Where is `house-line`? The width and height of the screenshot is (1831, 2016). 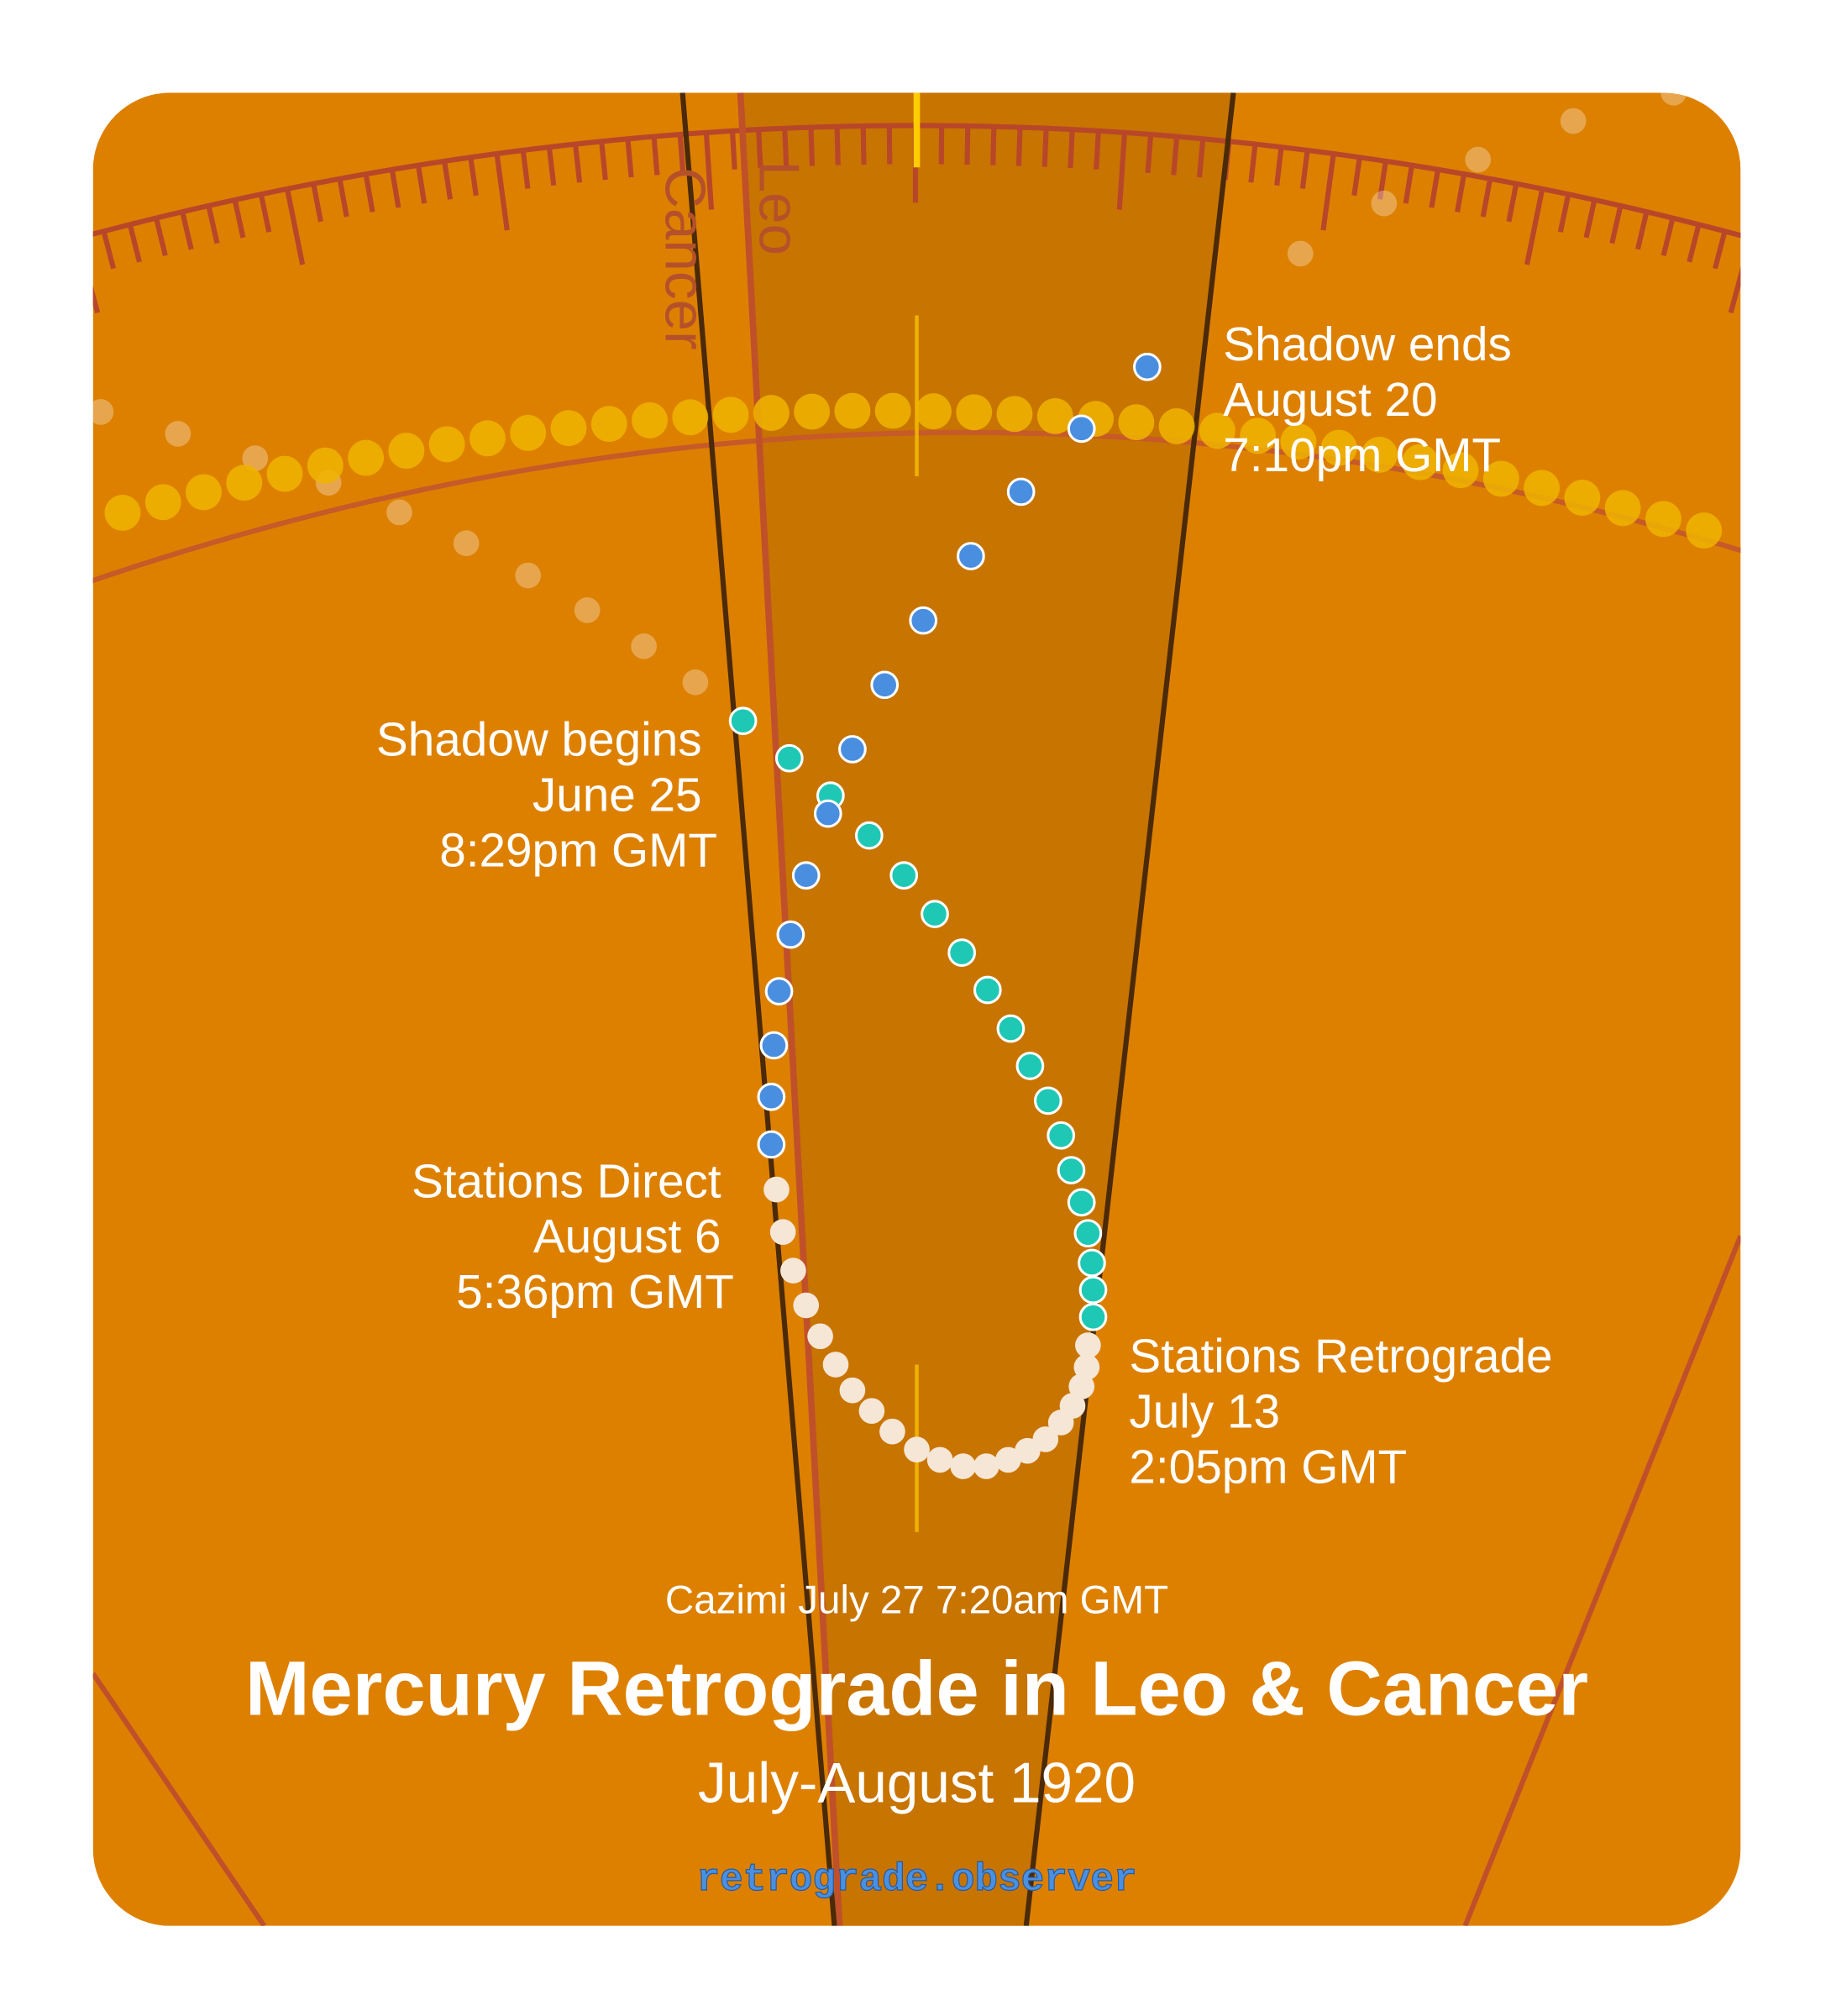 house-line is located at coordinates (1601, 1580).